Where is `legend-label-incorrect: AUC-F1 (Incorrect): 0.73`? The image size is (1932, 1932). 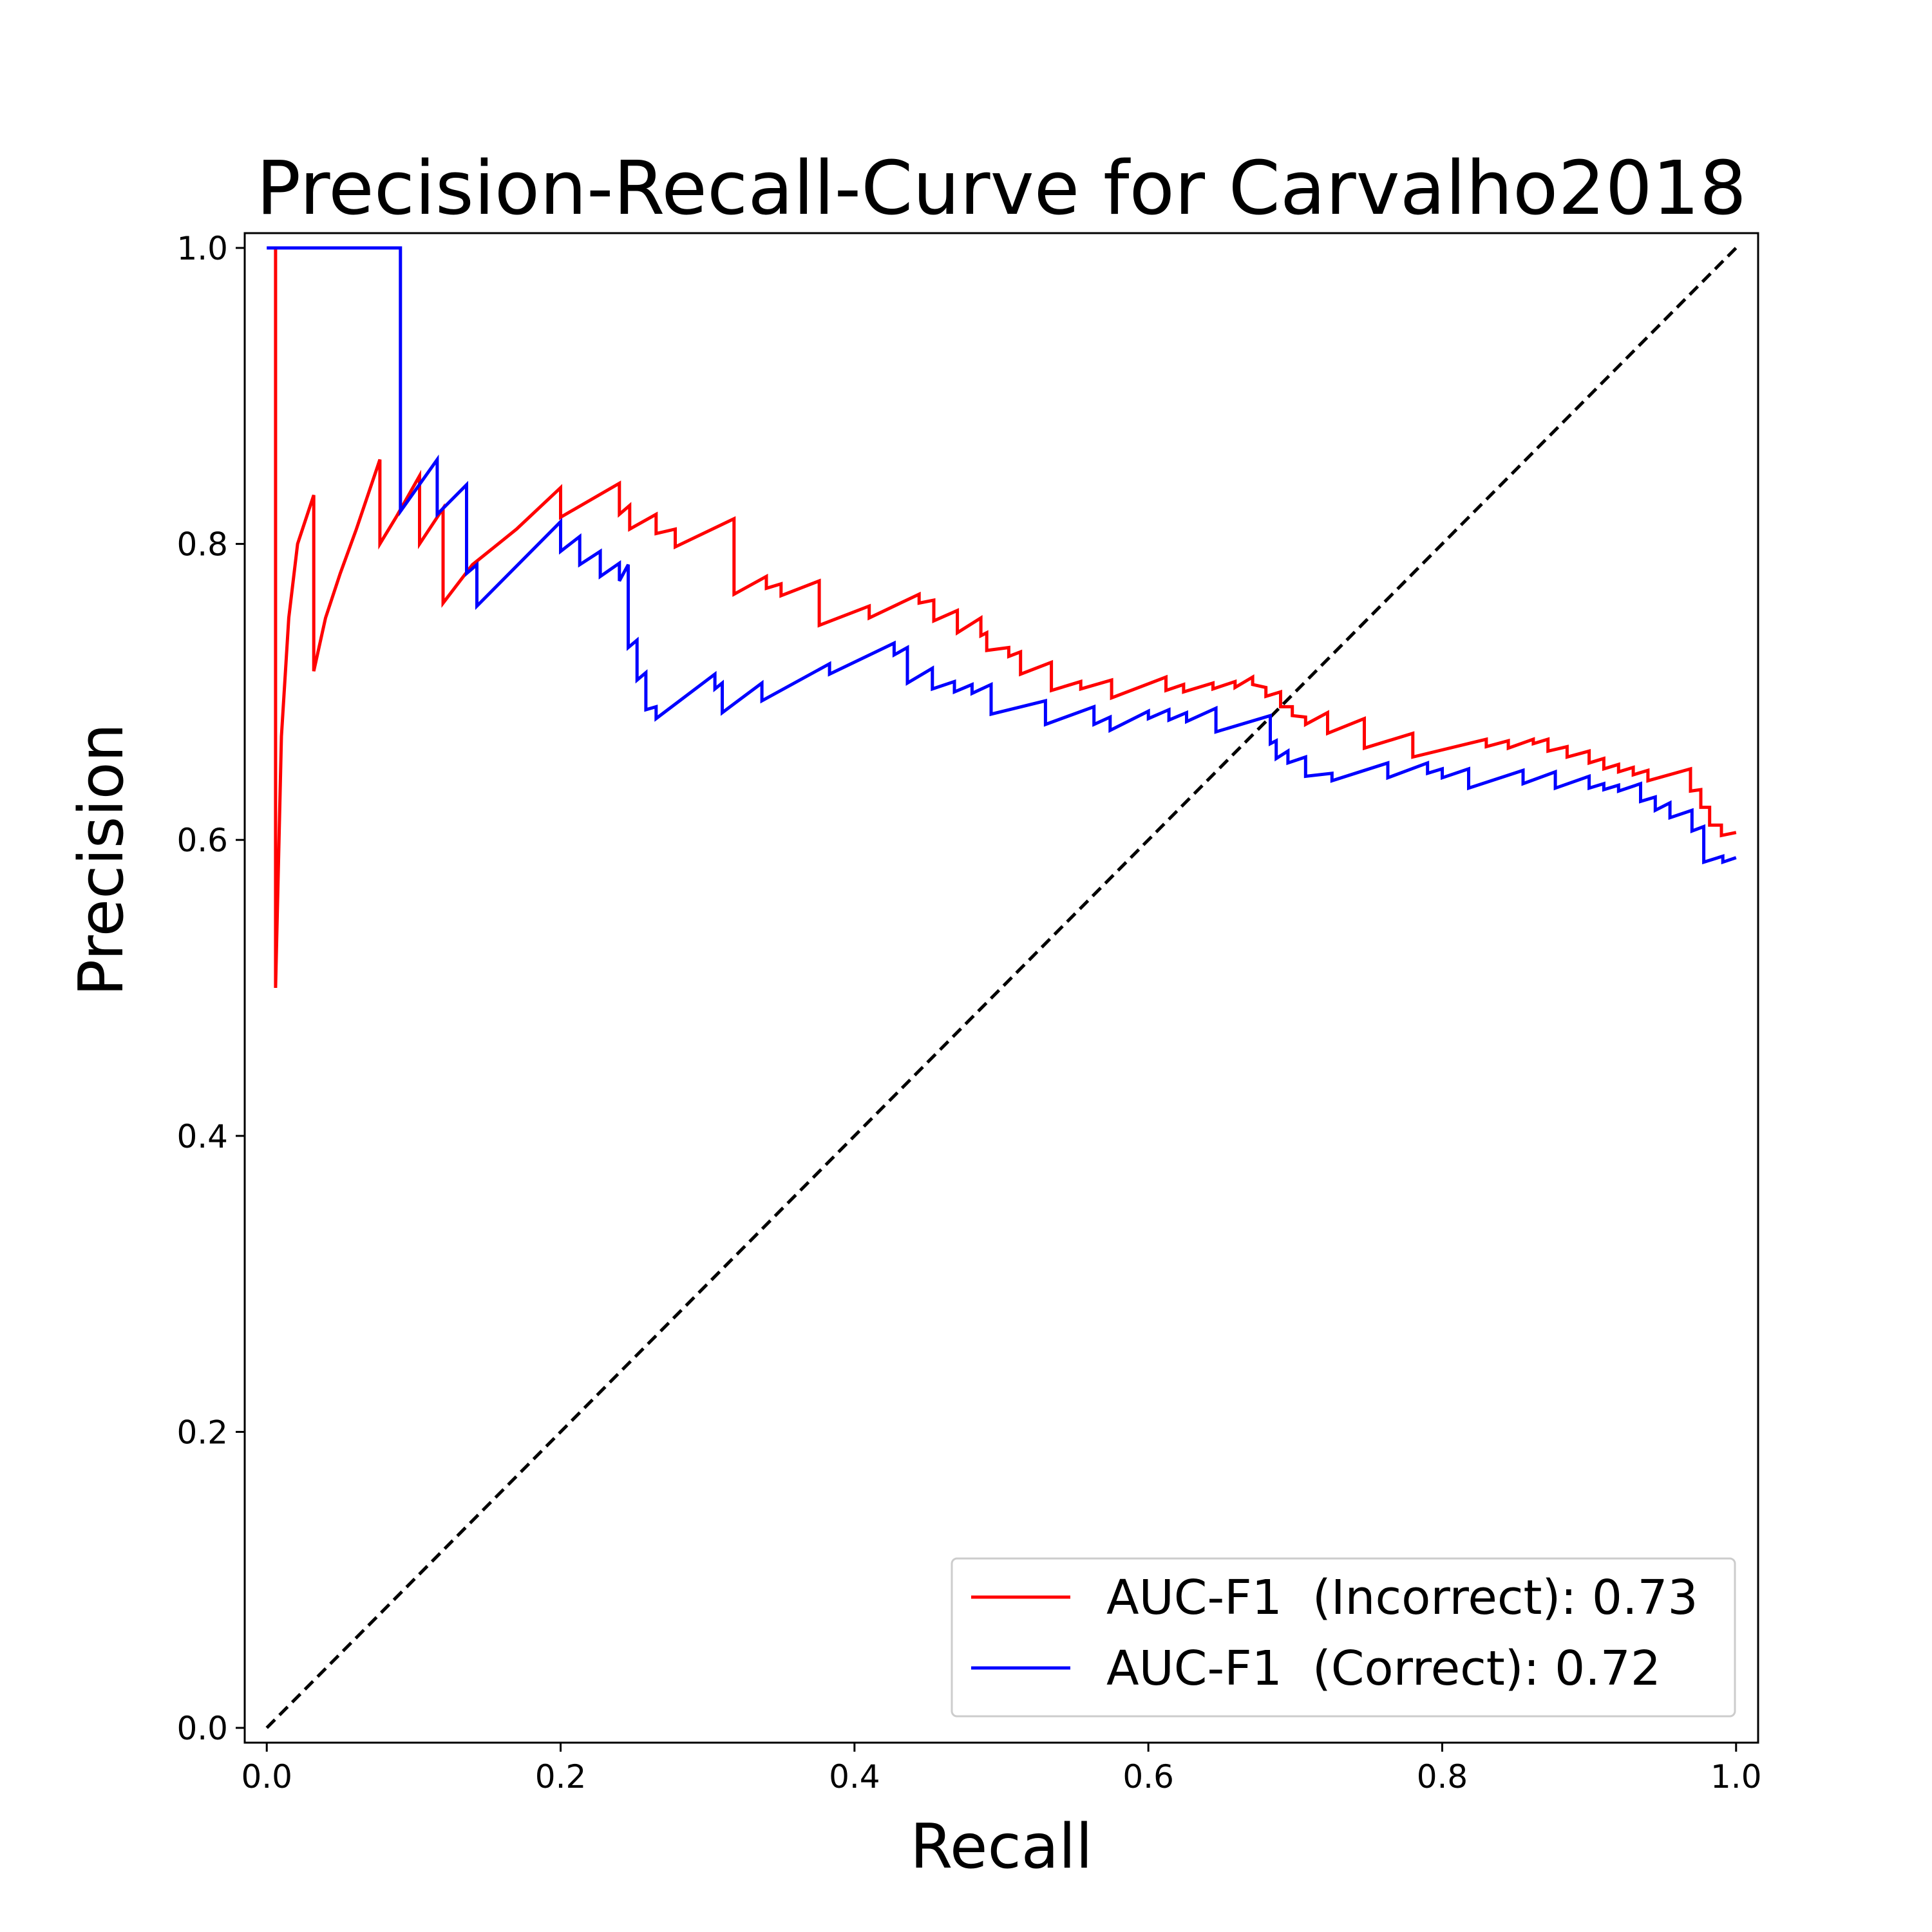 legend-label-incorrect: AUC-F1 (Incorrect): 0.73 is located at coordinates (1402, 1597).